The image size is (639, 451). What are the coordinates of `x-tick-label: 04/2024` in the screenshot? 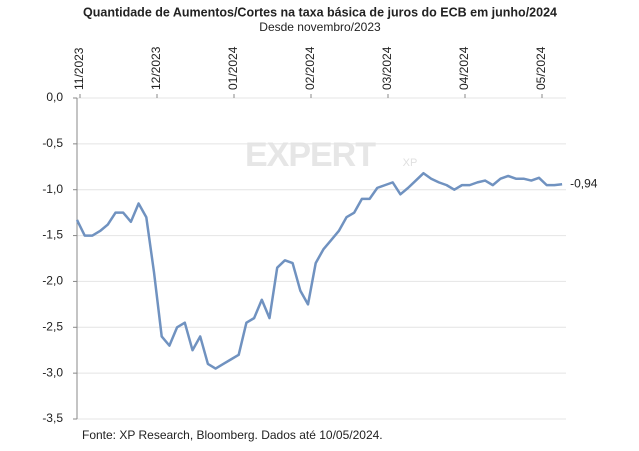 It's located at (464, 68).